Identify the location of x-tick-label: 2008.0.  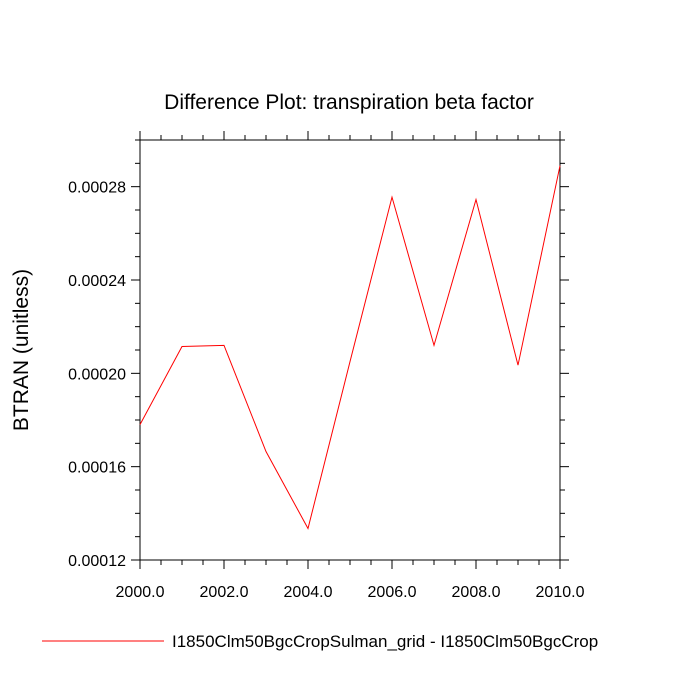
(476, 592).